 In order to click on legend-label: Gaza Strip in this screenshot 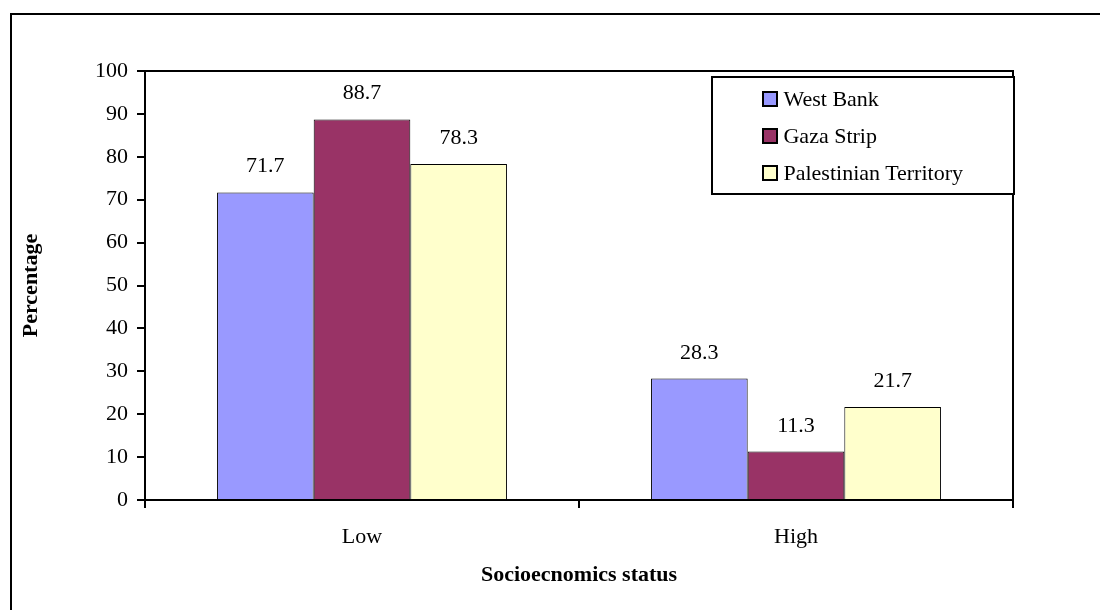, I will do `click(830, 135)`.